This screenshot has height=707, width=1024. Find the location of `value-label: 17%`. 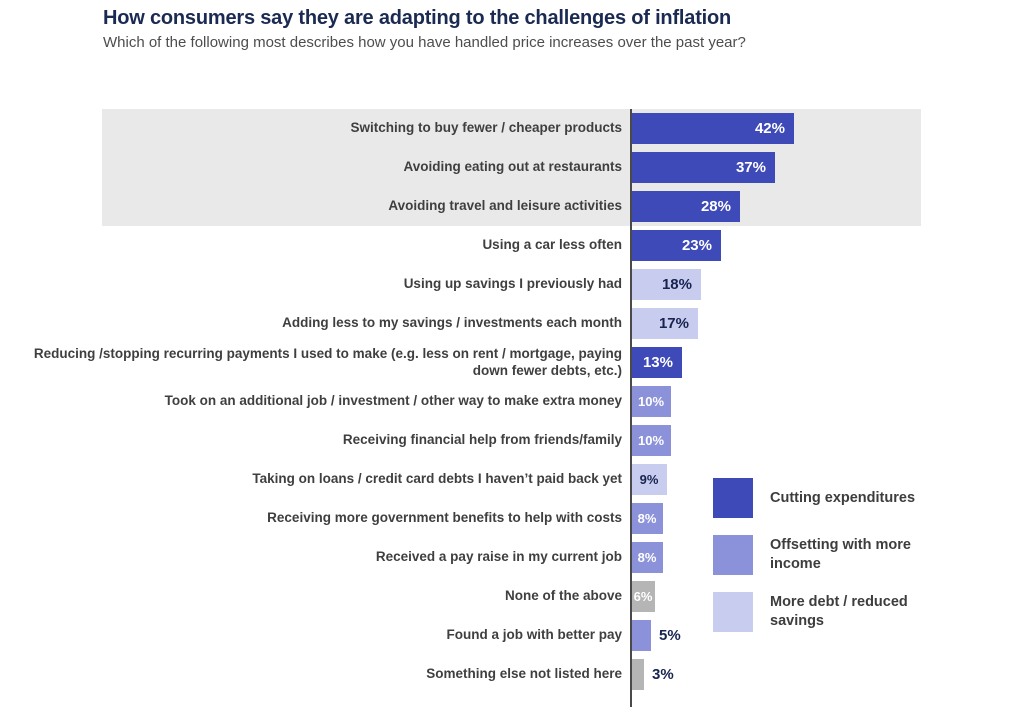

value-label: 17% is located at coordinates (673, 323).